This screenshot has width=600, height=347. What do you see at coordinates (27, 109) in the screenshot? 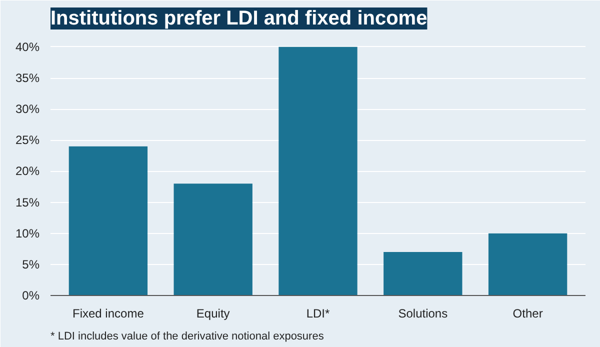
I see `y-tick-label: 30%` at bounding box center [27, 109].